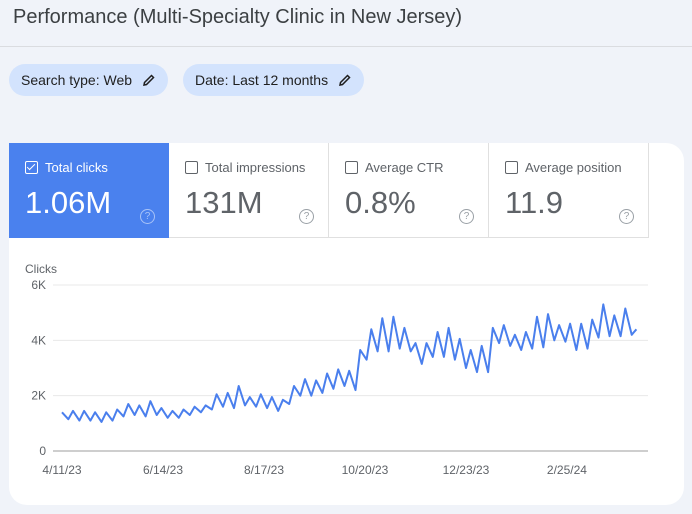 The image size is (692, 514). What do you see at coordinates (264, 470) in the screenshot?
I see `x-tick-label: 8/17/23` at bounding box center [264, 470].